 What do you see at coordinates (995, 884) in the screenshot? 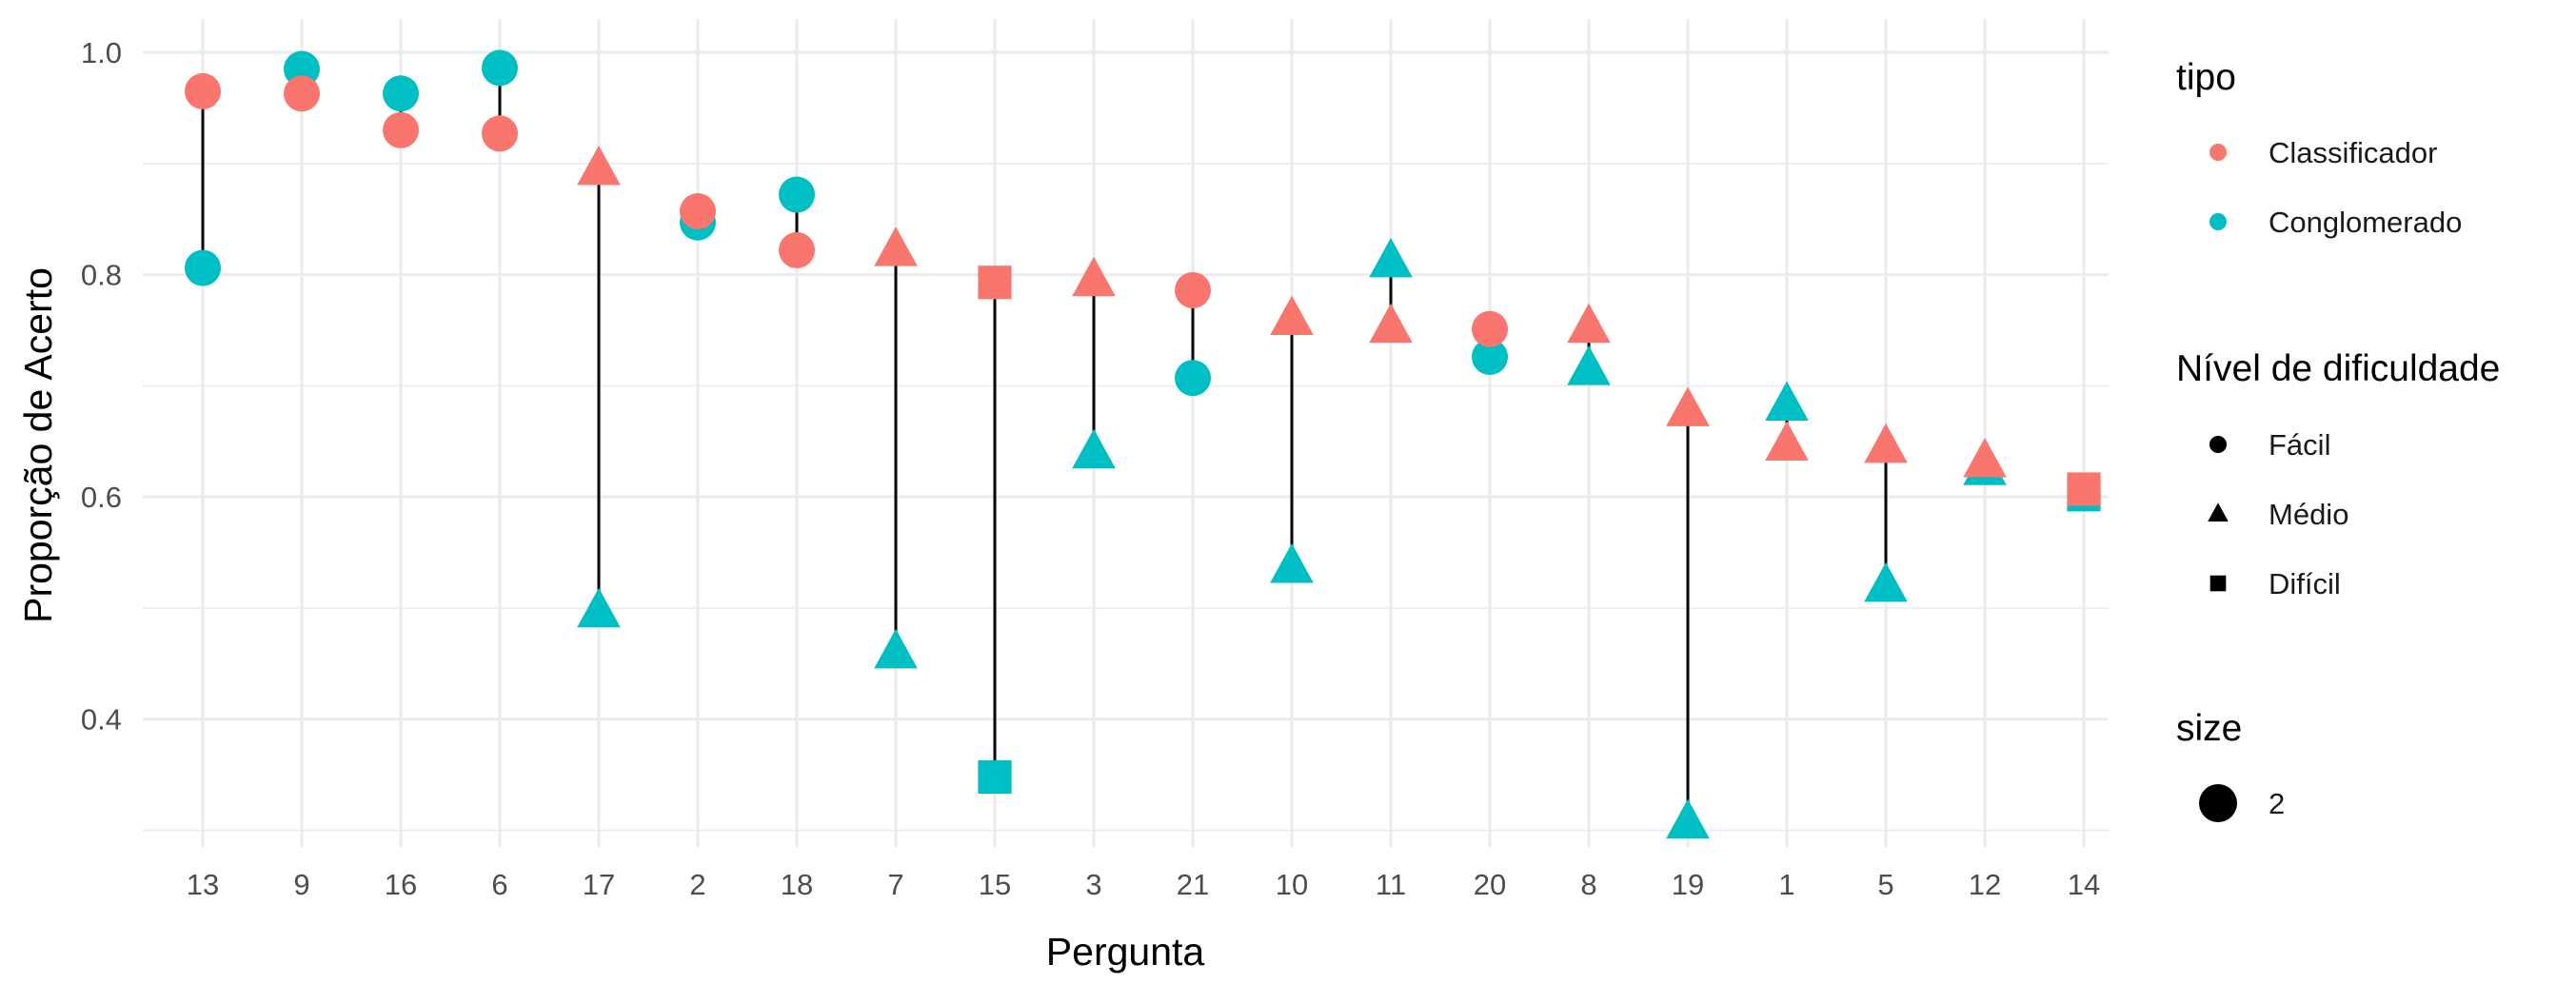
I see `x-tick-label: 15` at bounding box center [995, 884].